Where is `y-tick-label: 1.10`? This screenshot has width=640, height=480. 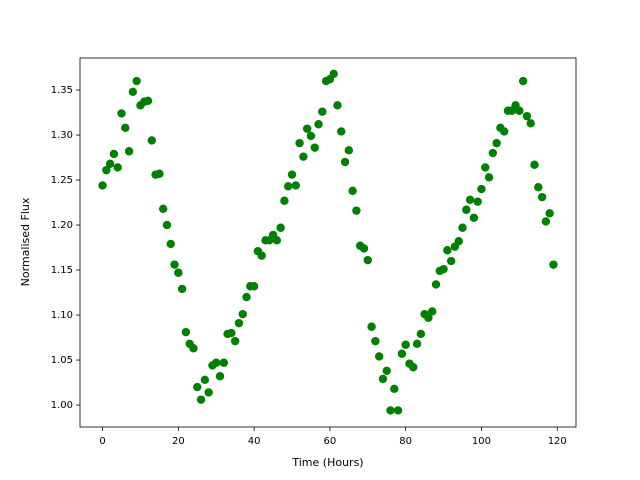
y-tick-label: 1.10 is located at coordinates (62, 315).